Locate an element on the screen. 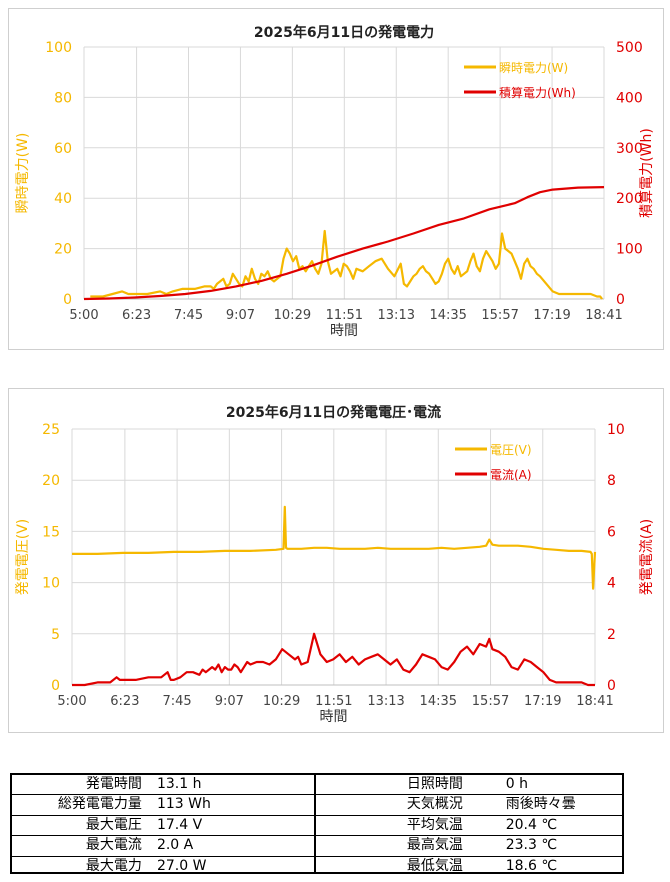 This screenshot has width=670, height=882. y-tick-label: 25 is located at coordinates (51, 430).